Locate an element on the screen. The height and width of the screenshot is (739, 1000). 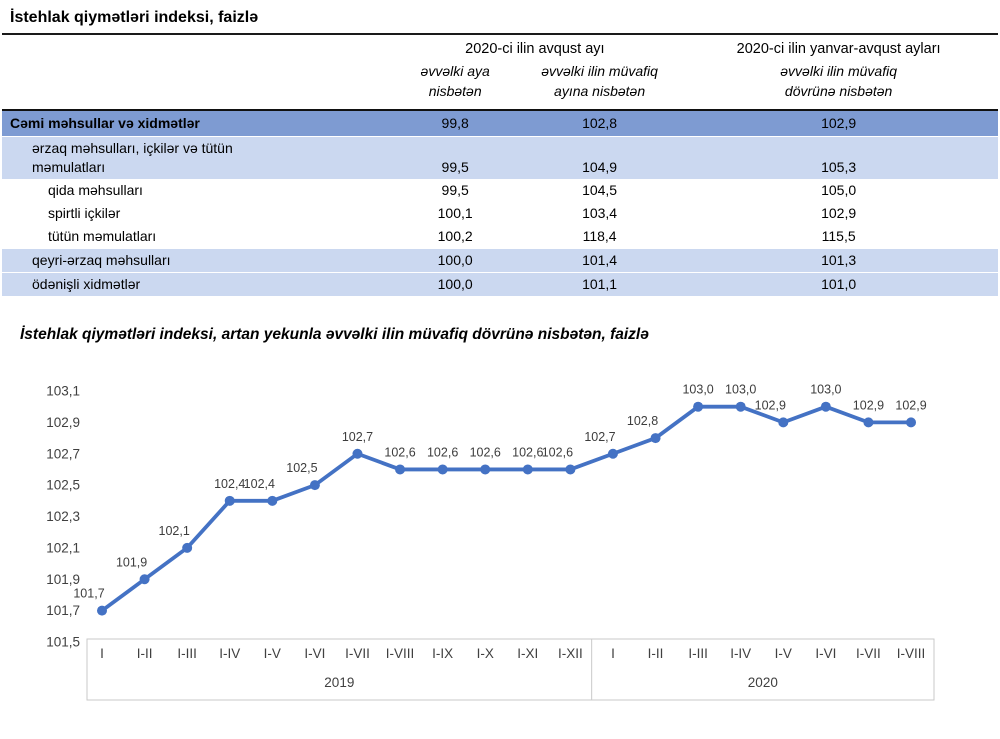
data-point-label: 102,1 is located at coordinates (174, 531).